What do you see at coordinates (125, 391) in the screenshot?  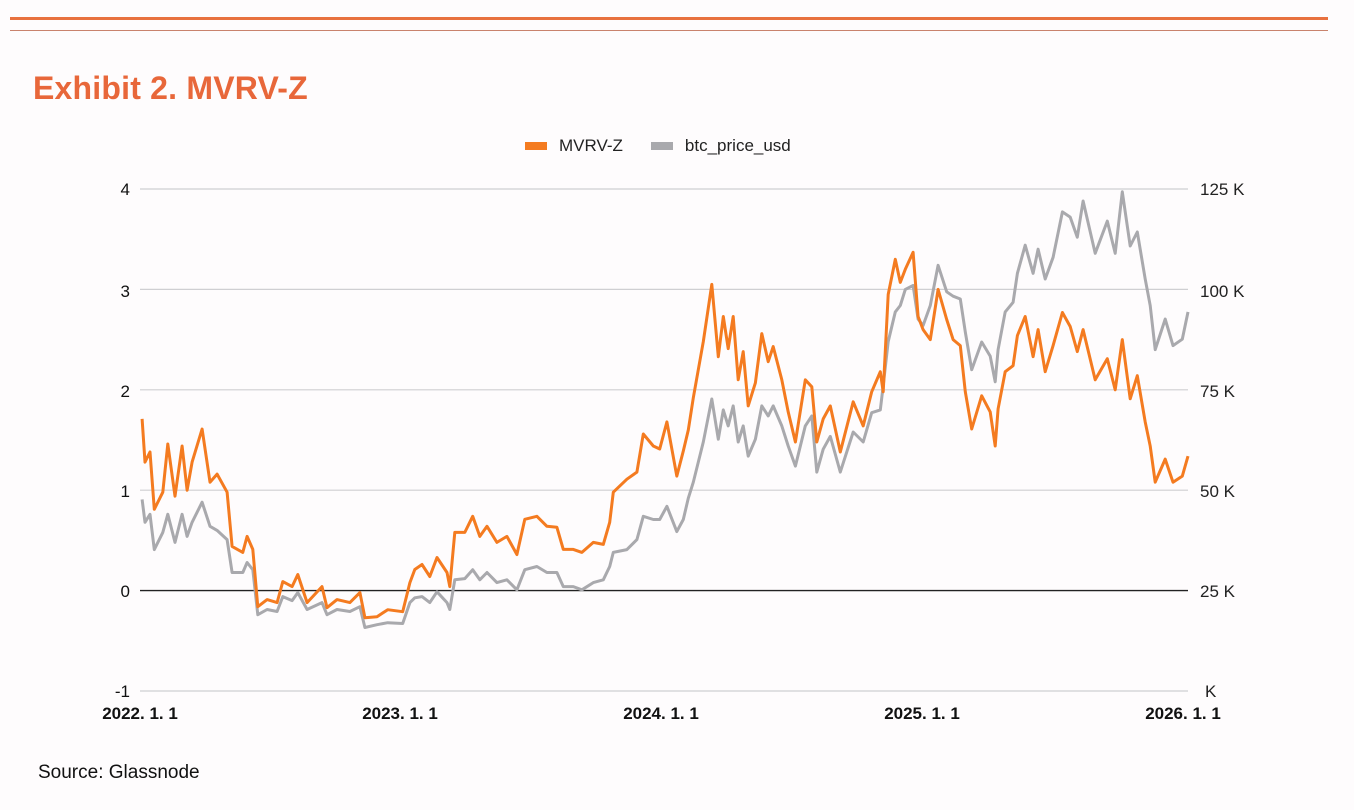 I see `y-left-tick: 2` at bounding box center [125, 391].